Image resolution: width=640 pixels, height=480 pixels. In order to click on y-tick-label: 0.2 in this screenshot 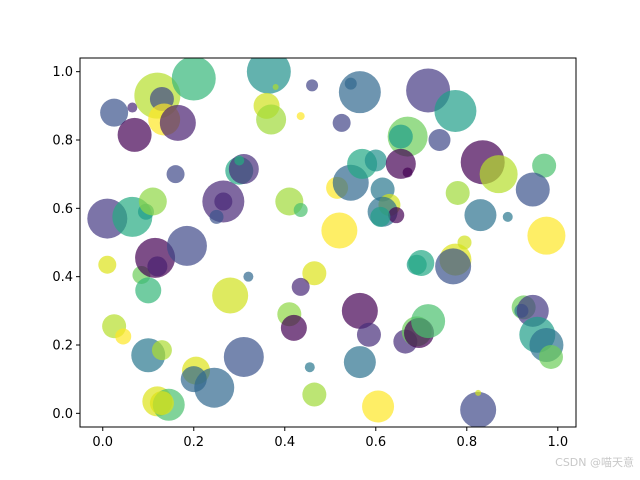, I will do `click(62, 346)`.